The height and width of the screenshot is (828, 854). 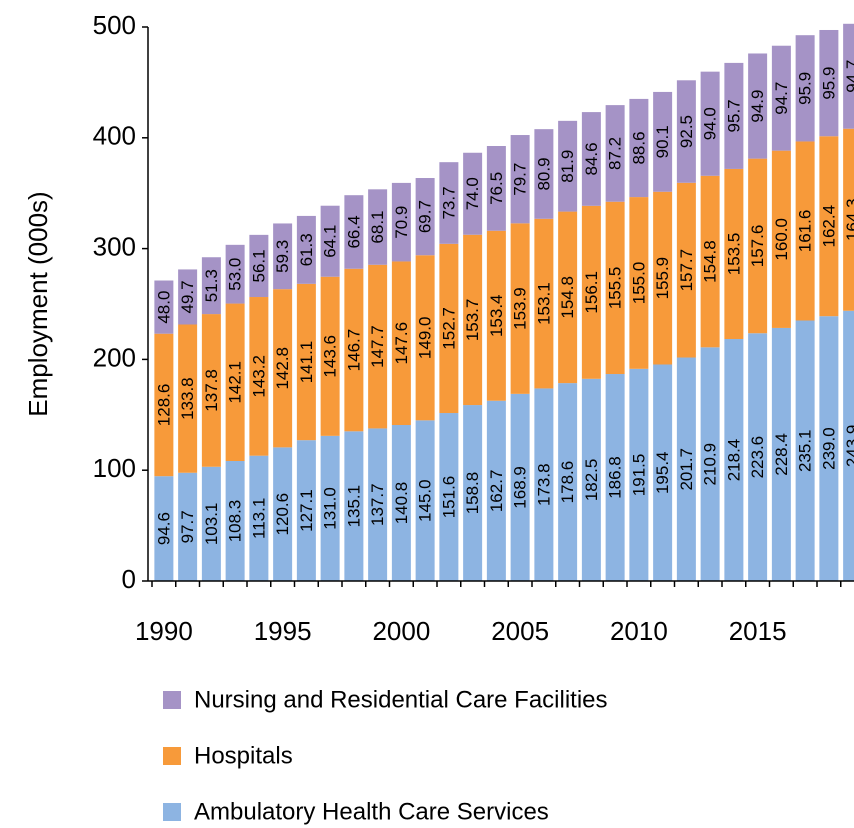 I want to click on data-label: 157.6, so click(x=757, y=246).